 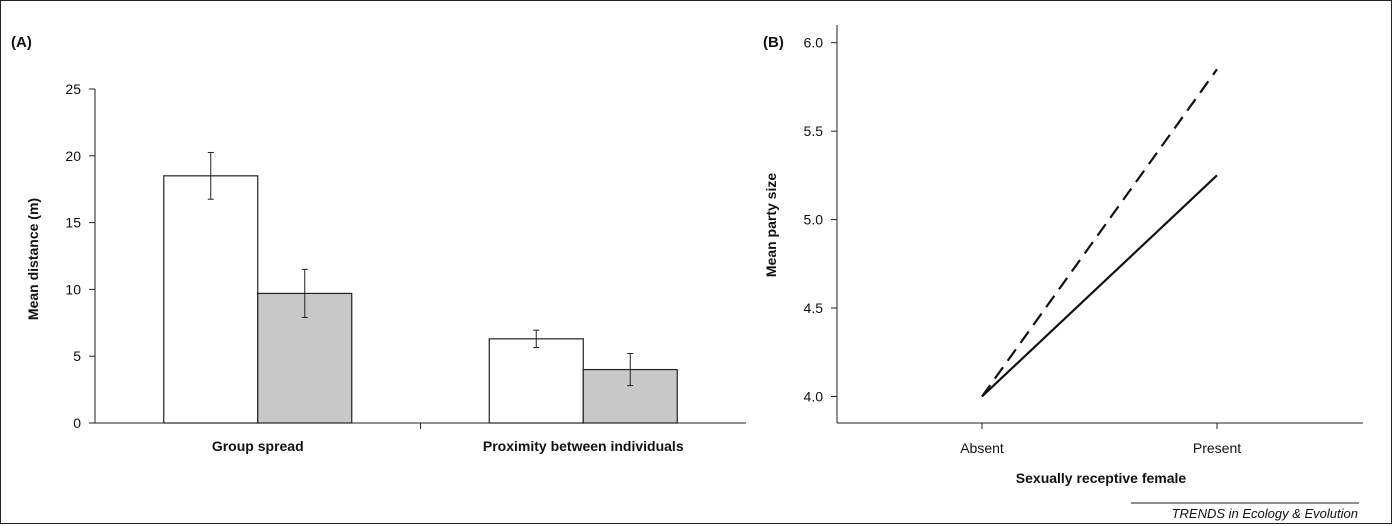 What do you see at coordinates (773, 42) in the screenshot?
I see `panel-b-label: (B)` at bounding box center [773, 42].